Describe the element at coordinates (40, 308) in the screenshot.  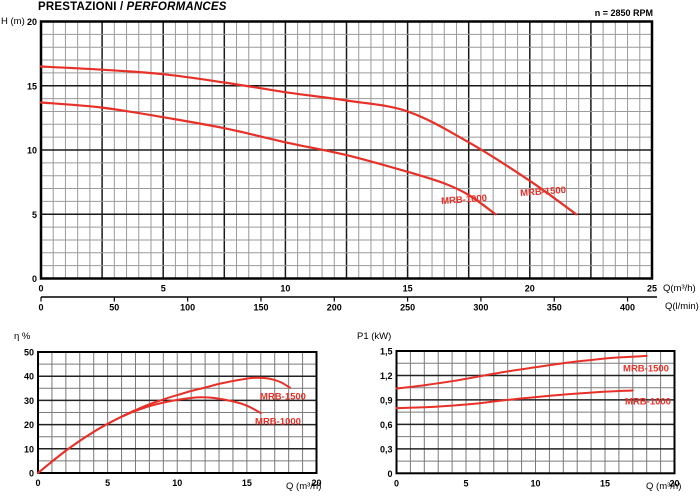
I see `lmin-tick-label: 0` at that location.